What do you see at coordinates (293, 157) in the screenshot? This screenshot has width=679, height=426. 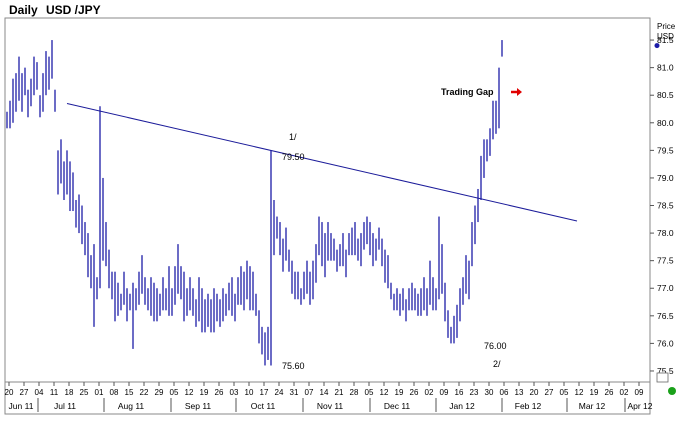 I see `wave-1-value: 79.50` at bounding box center [293, 157].